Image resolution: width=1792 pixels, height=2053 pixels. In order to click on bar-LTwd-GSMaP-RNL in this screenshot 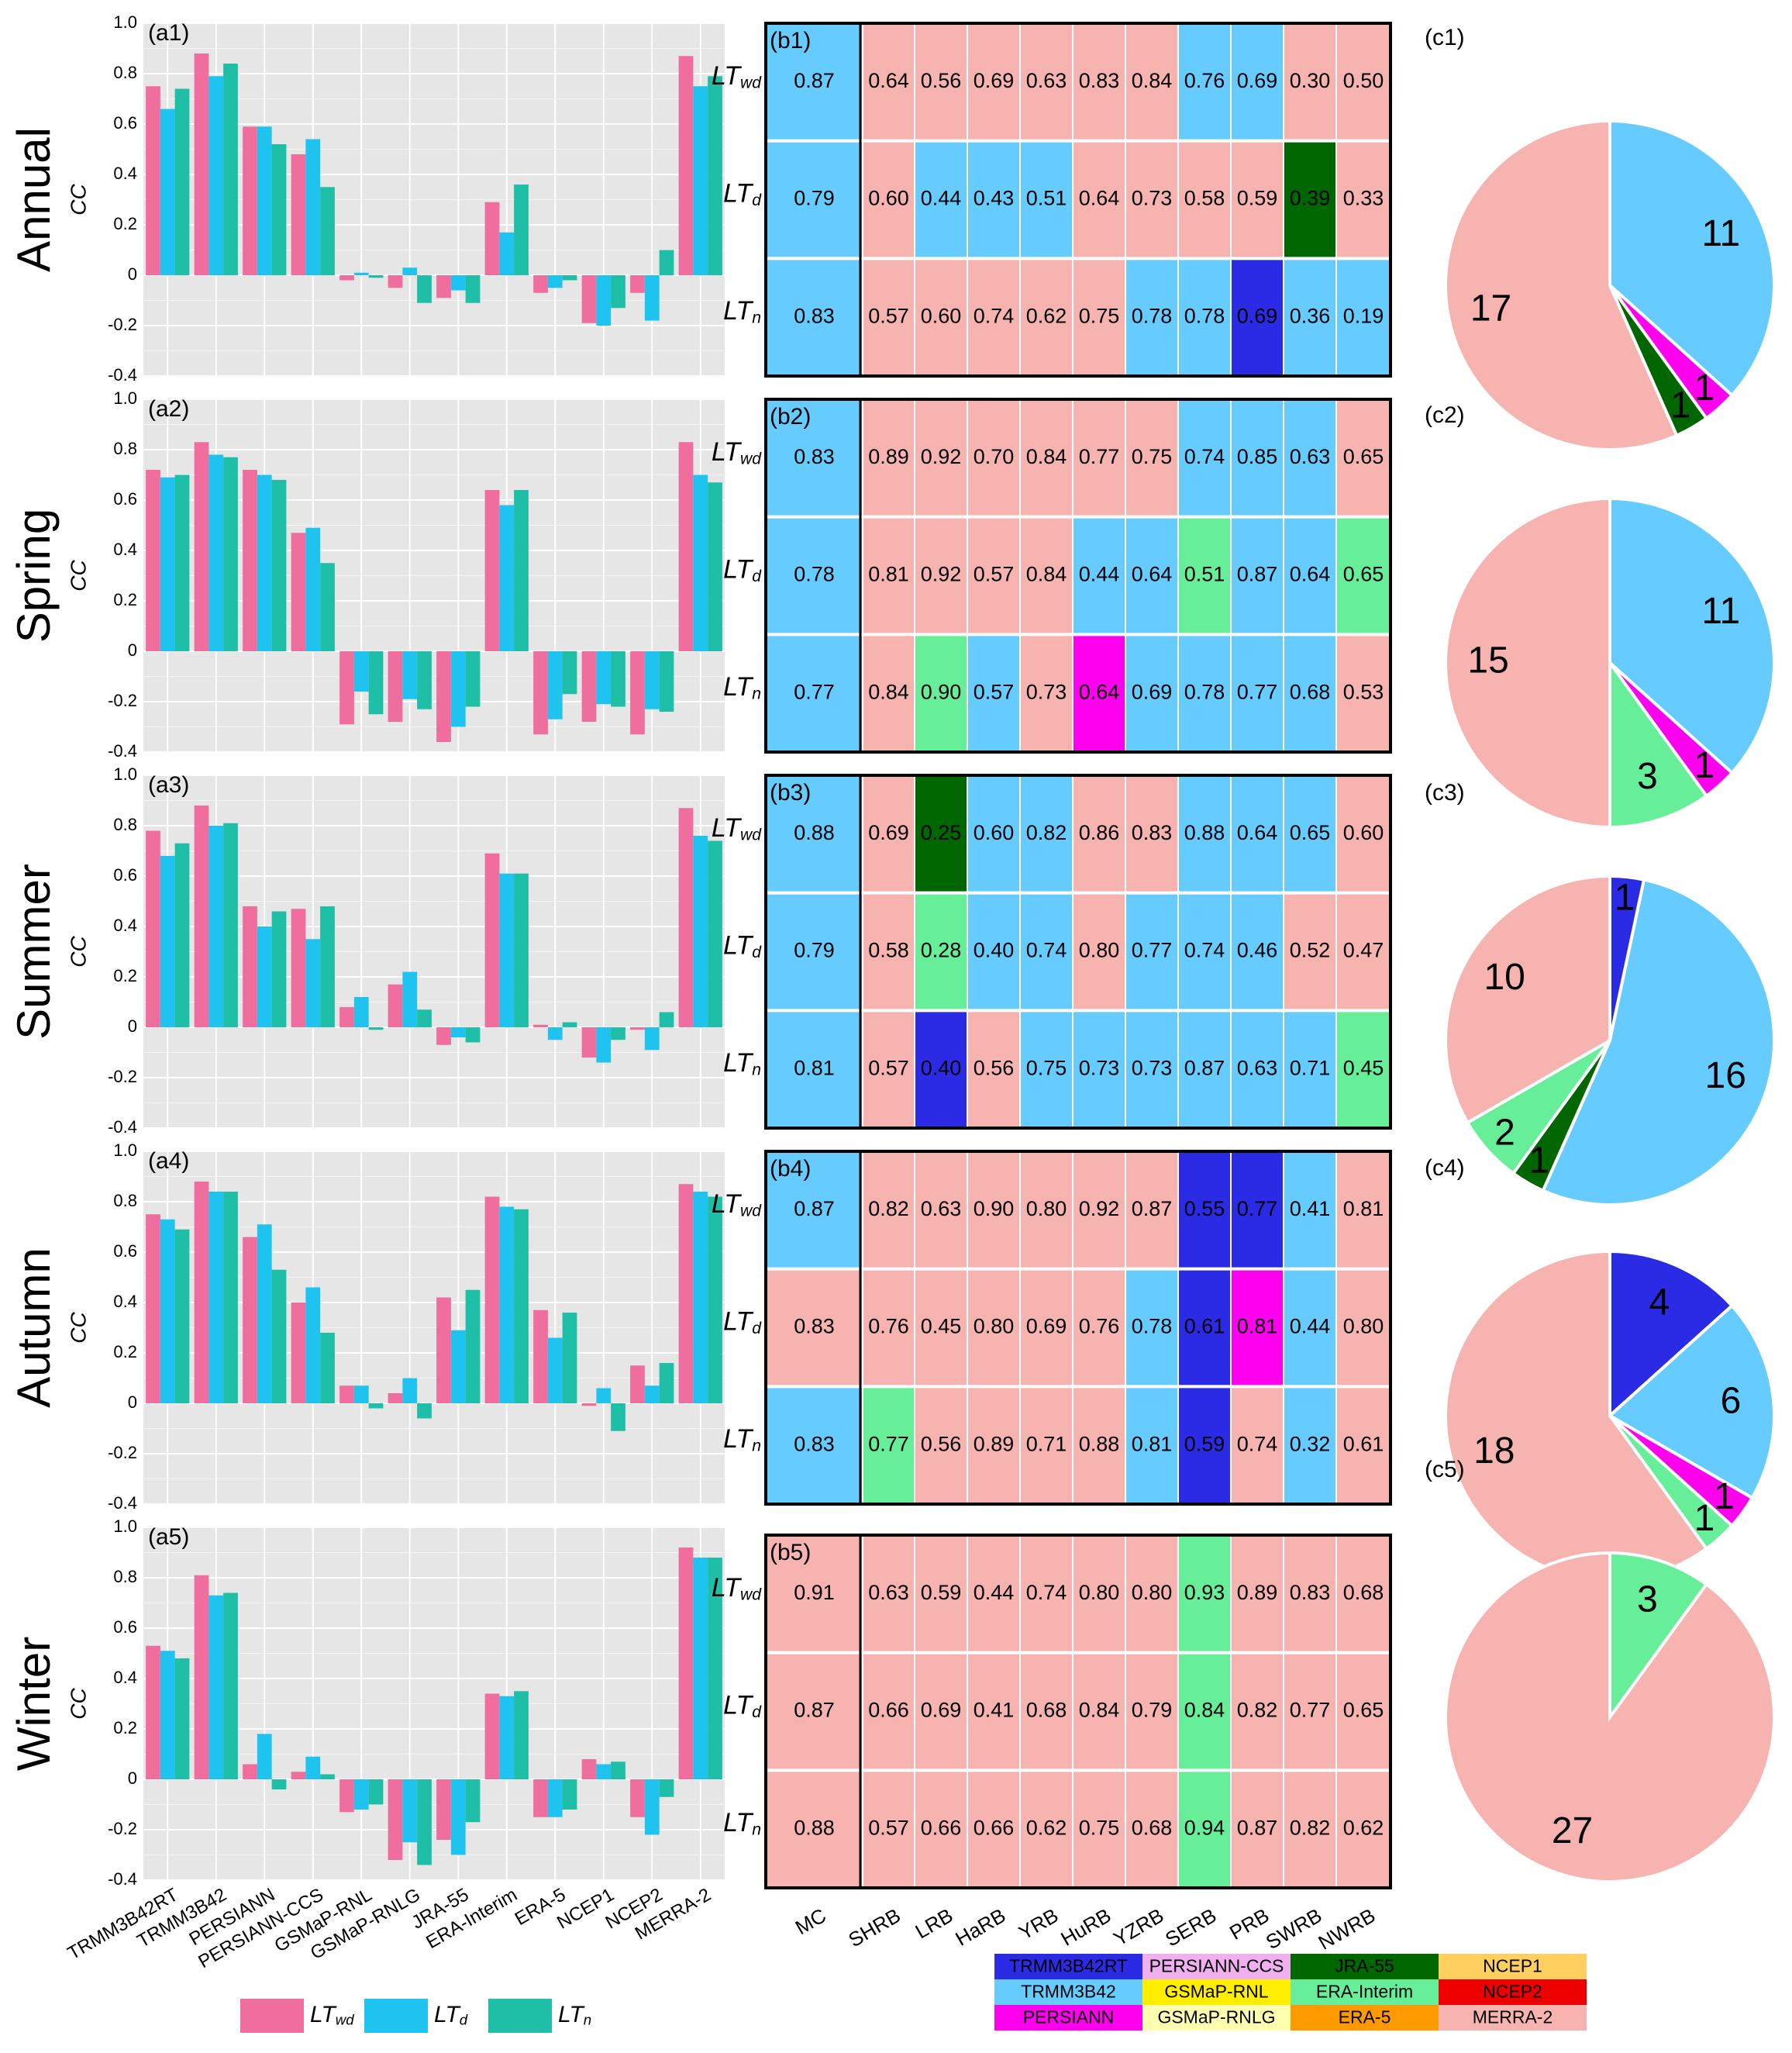, I will do `click(346, 278)`.